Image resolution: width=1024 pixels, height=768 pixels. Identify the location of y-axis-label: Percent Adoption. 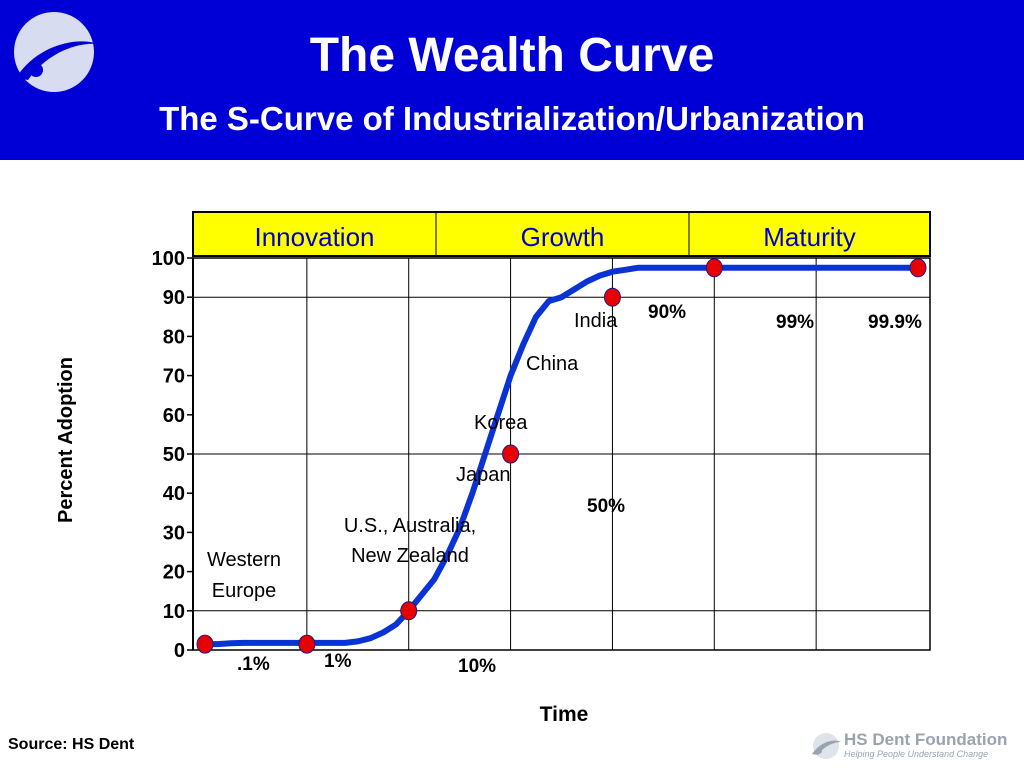
(66, 440).